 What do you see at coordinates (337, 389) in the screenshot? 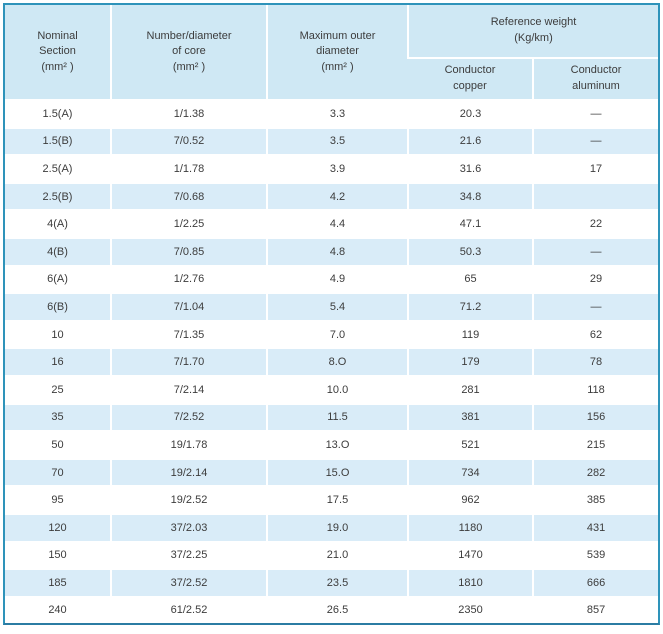
I see `cell-outer-diameter: 10.0` at bounding box center [337, 389].